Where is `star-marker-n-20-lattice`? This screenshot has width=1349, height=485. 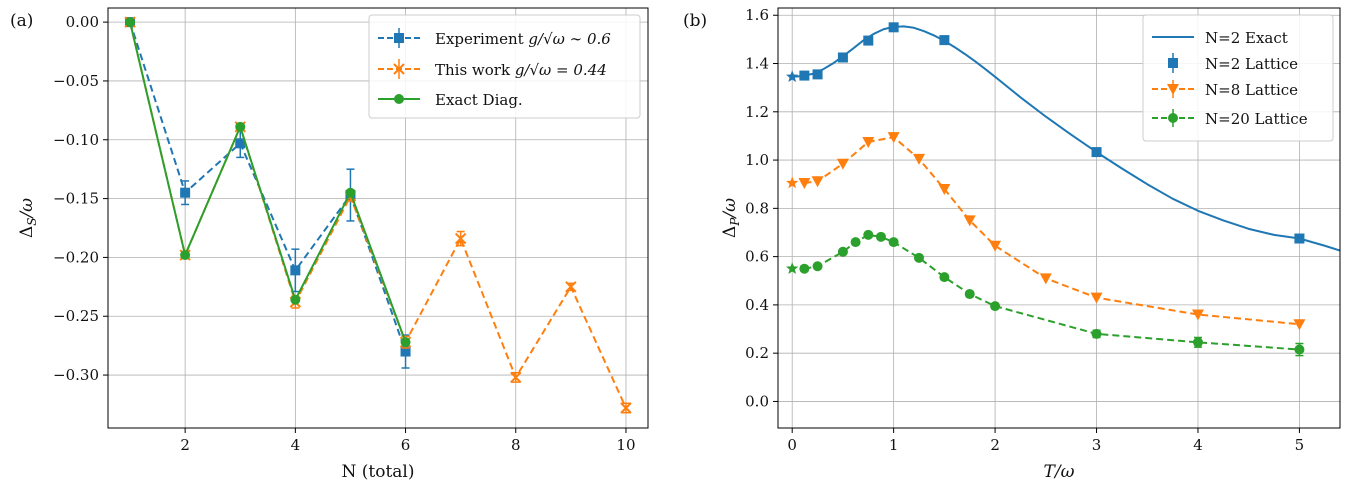 star-marker-n-20-lattice is located at coordinates (792, 268).